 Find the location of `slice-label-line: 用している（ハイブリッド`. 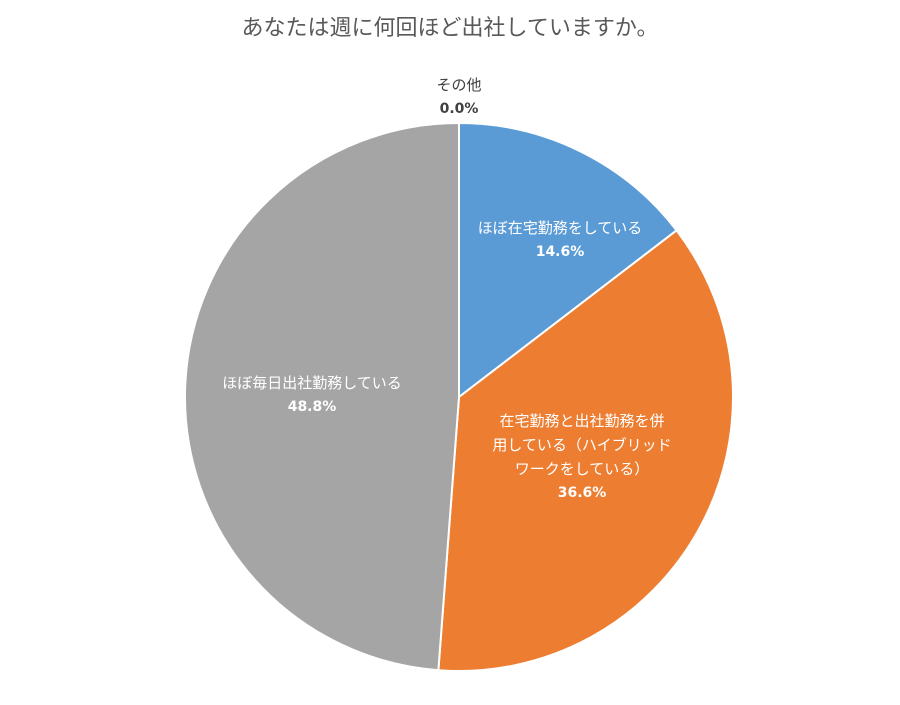

slice-label-line: 用している（ハイブリッド is located at coordinates (582, 445).